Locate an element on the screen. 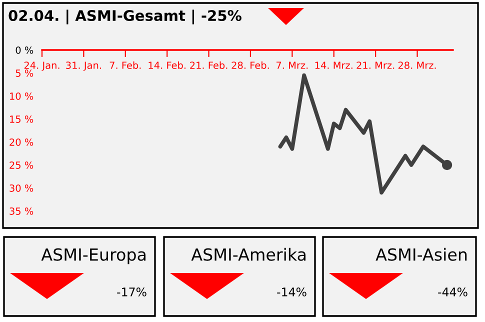  x-tick-label: 28. Mrz. is located at coordinates (417, 65).